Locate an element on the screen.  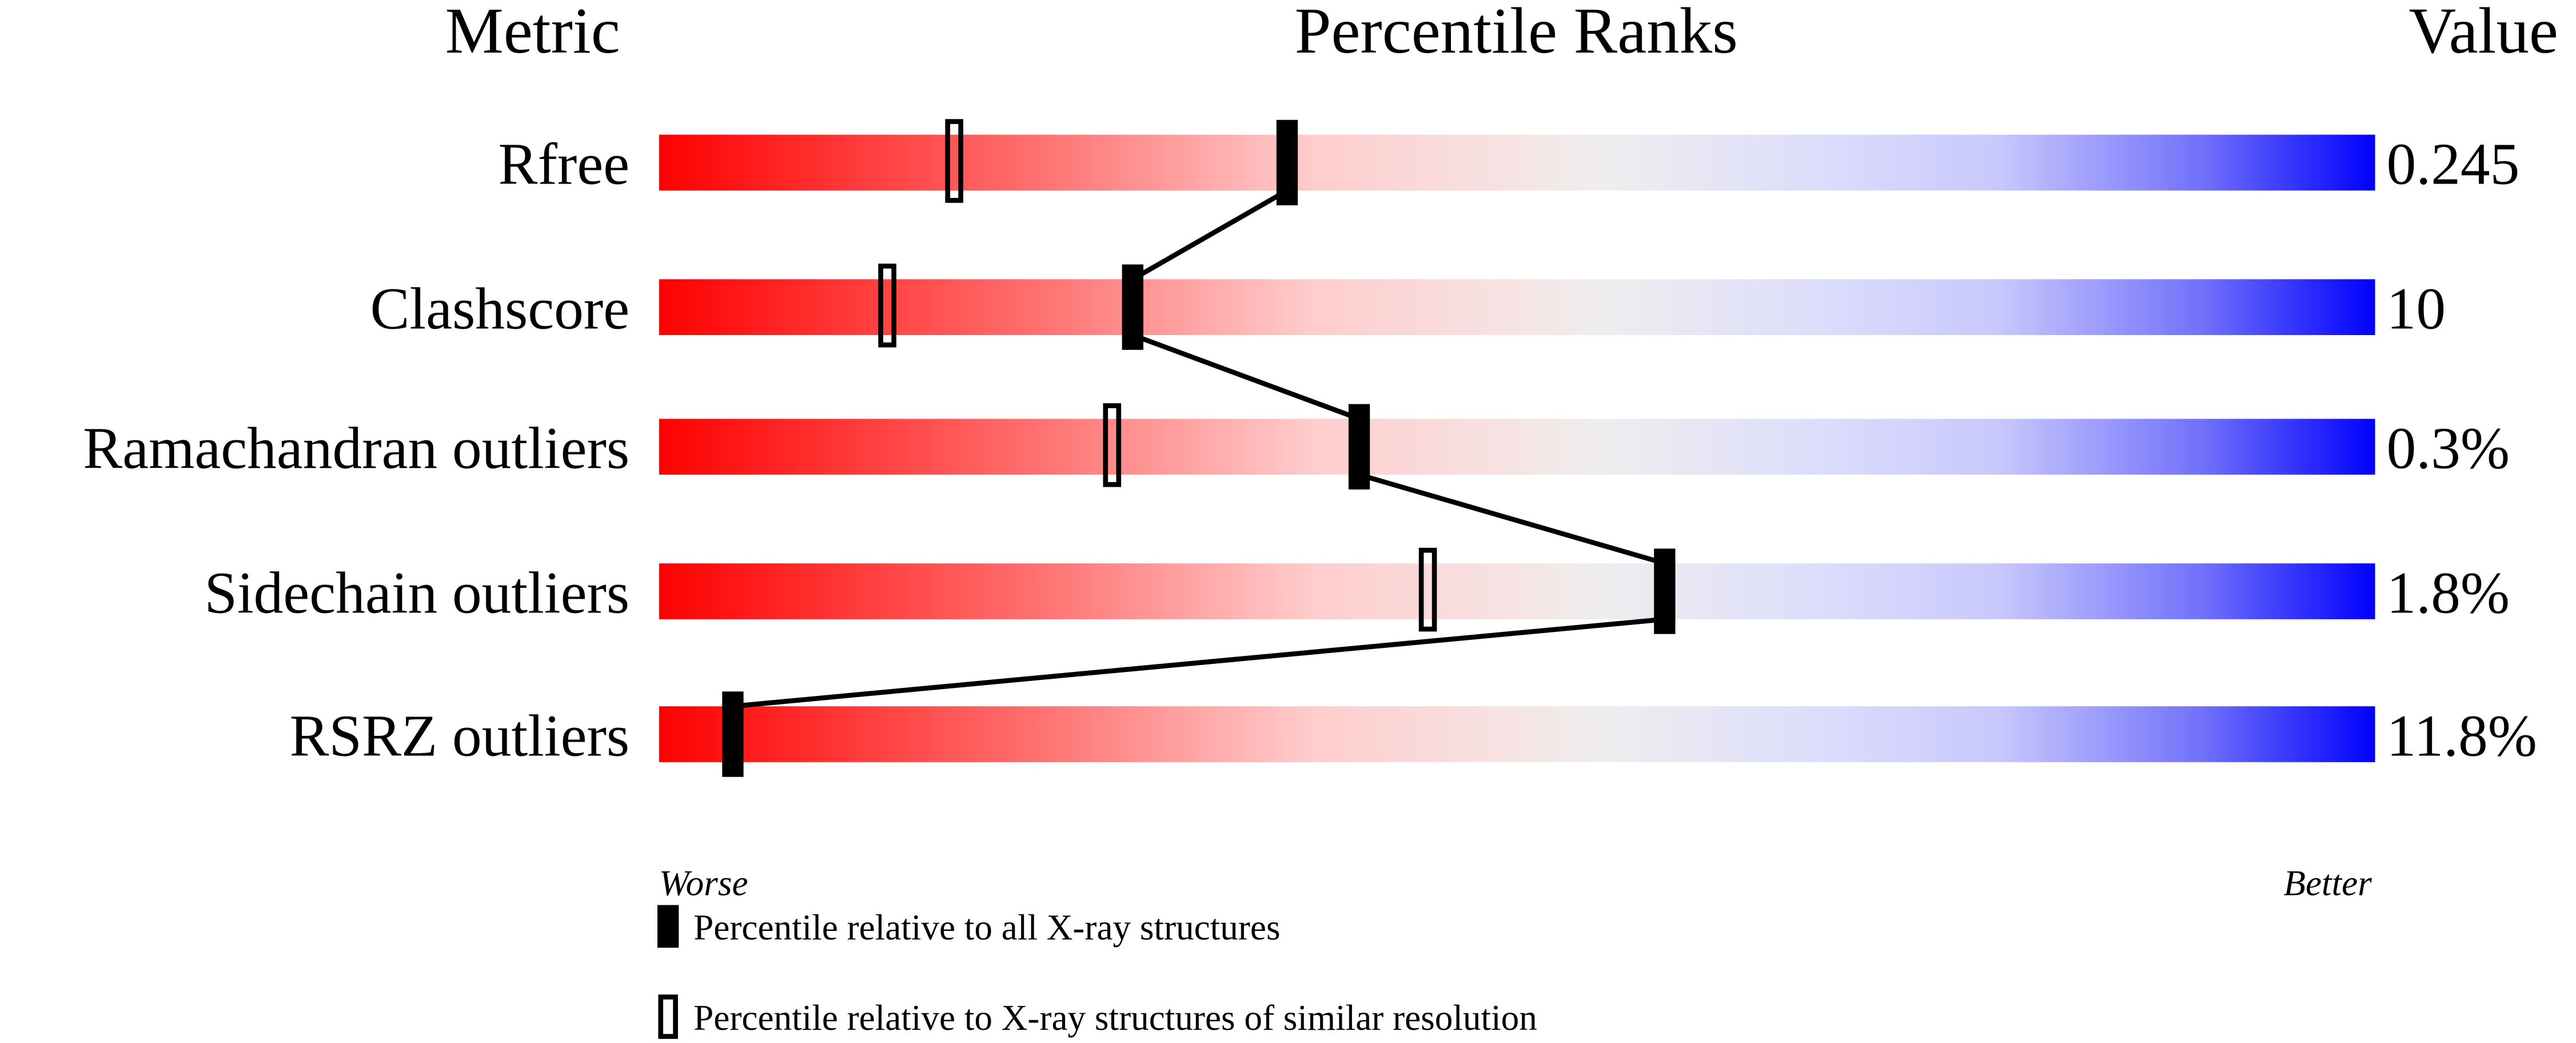
header-metric: Metric is located at coordinates (532, 33).